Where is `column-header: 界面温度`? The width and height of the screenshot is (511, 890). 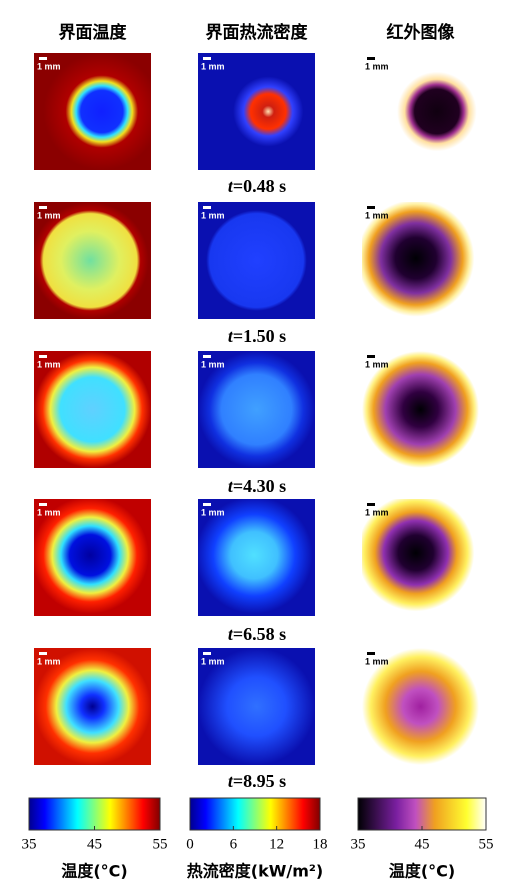
column-header: 界面温度 is located at coordinates (93, 32).